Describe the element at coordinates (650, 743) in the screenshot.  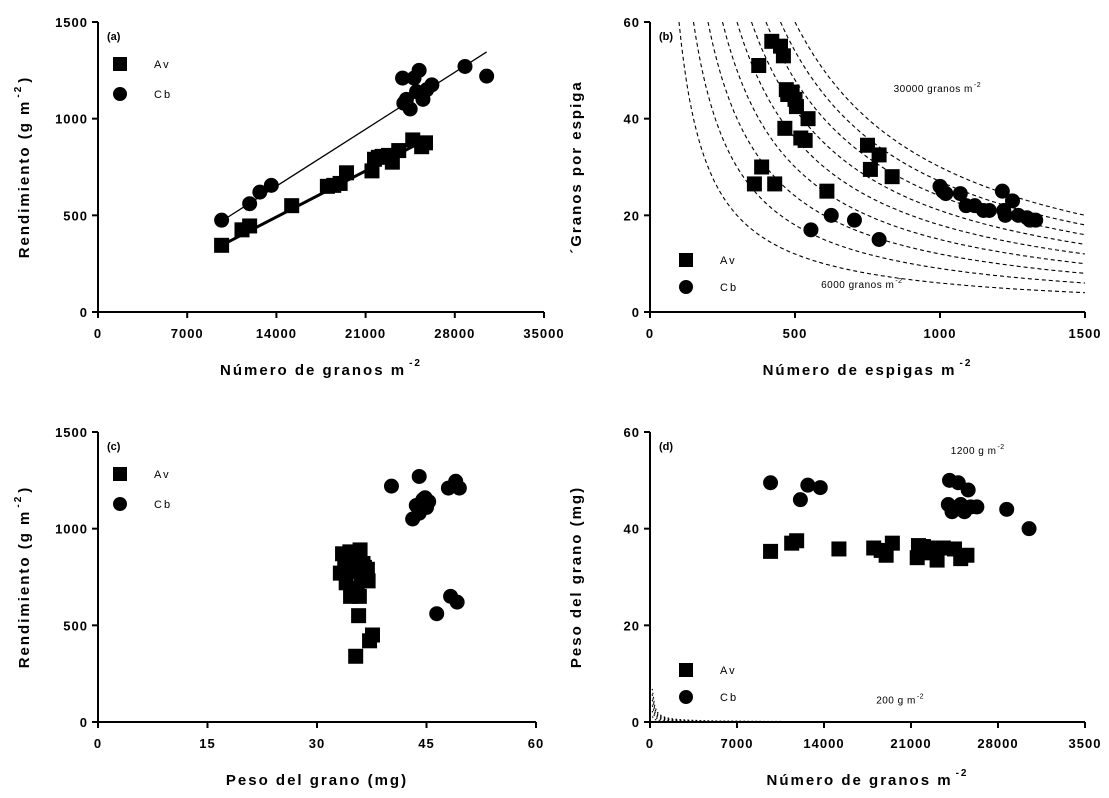
I see `x-tick-label-d-0: 0` at that location.